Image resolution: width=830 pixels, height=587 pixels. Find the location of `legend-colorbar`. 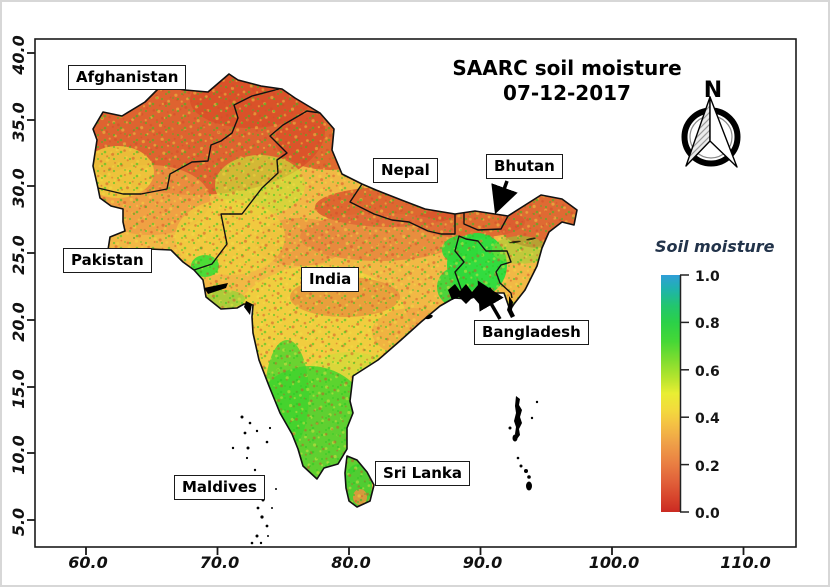

legend-colorbar is located at coordinates (675, 393).